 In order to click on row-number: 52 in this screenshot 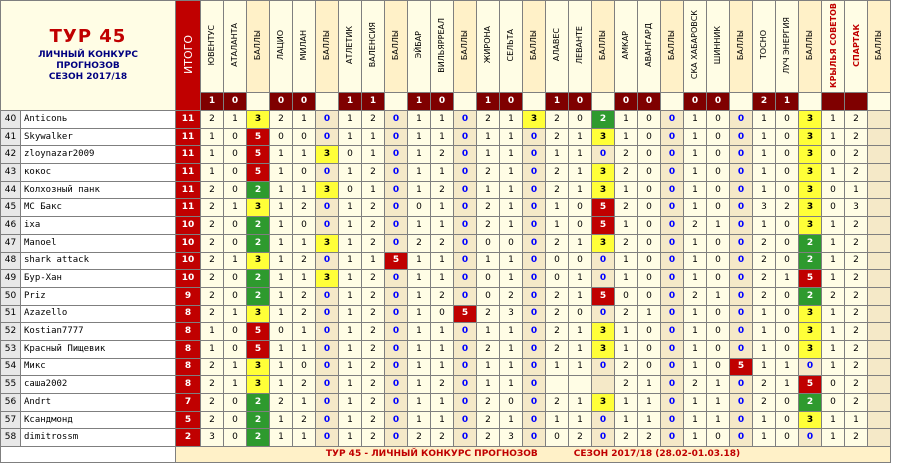, I will do `click(10, 331)`.